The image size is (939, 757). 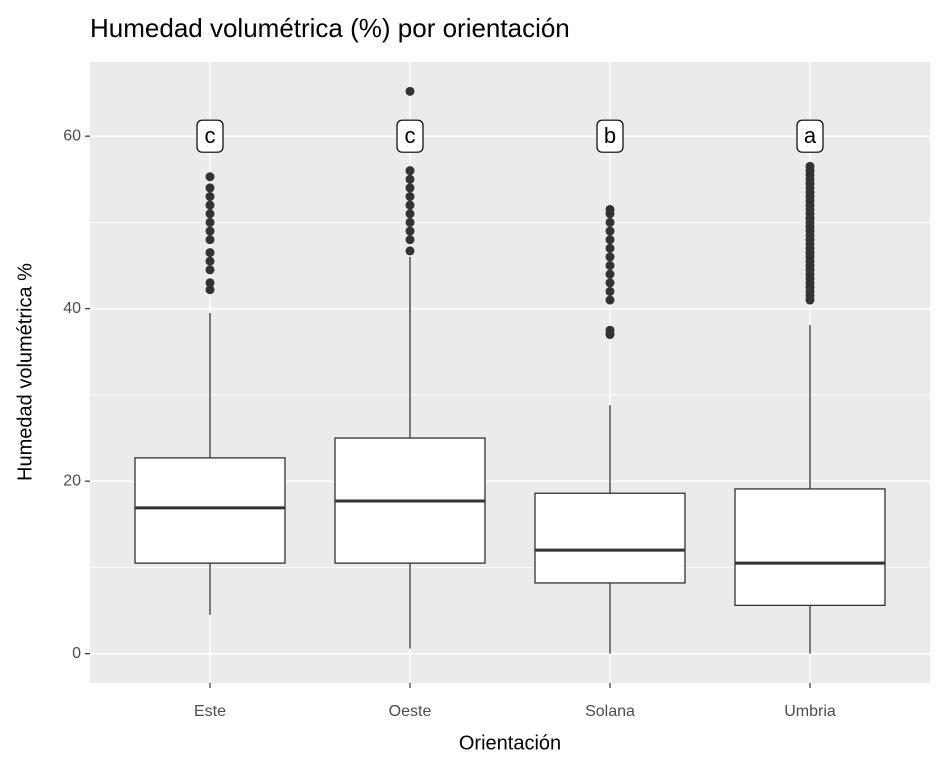 I want to click on x-tick-label: Solana, so click(x=610, y=711).